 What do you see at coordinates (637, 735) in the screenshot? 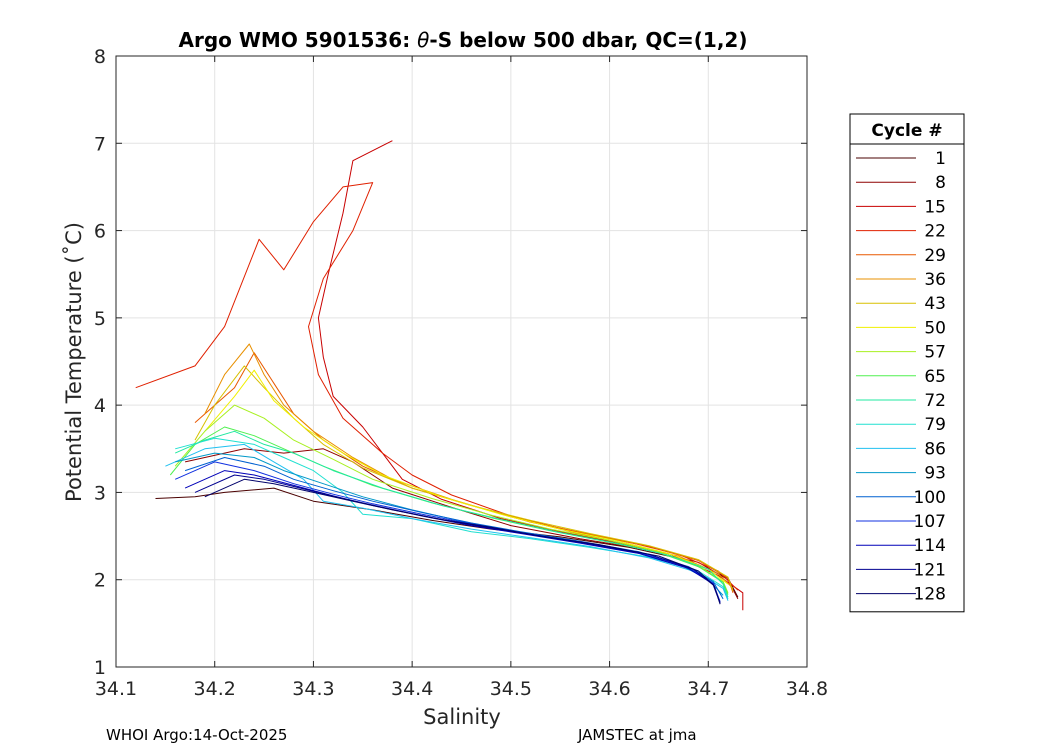
I see `footer-credit: JAMSTEC at jma` at bounding box center [637, 735].